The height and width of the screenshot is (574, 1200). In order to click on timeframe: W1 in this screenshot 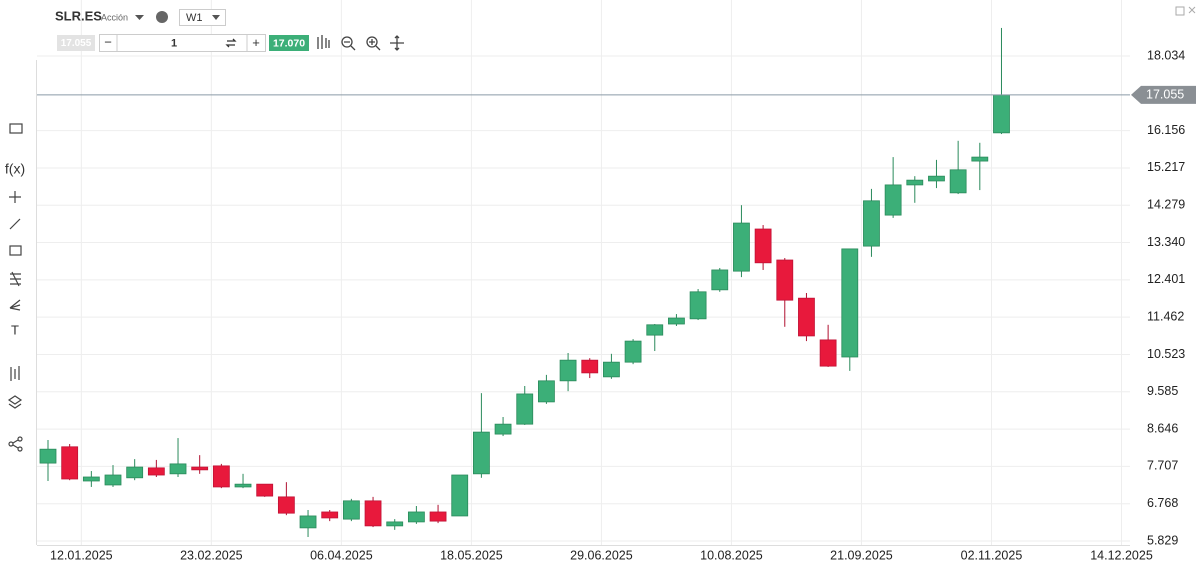, I will do `click(194, 18)`.